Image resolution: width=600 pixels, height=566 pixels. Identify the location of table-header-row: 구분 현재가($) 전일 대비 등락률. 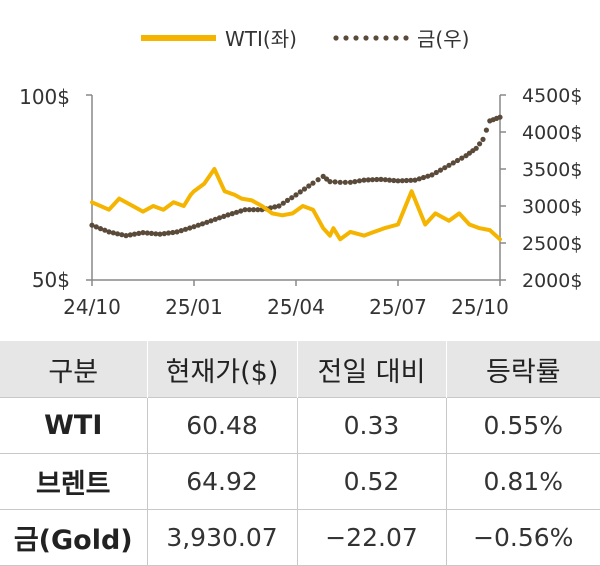
(300, 369).